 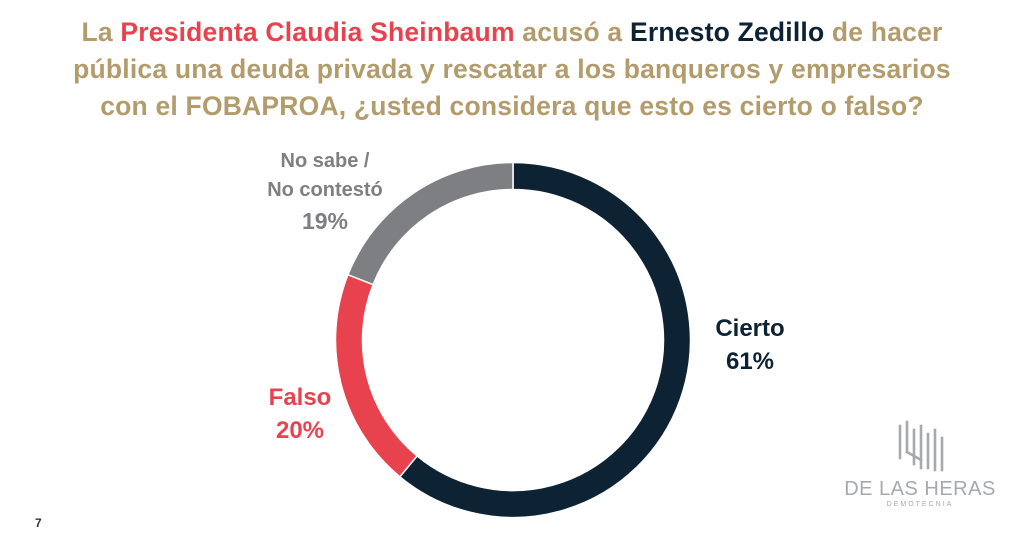 I want to click on building-logo-icon, so click(x=921, y=446).